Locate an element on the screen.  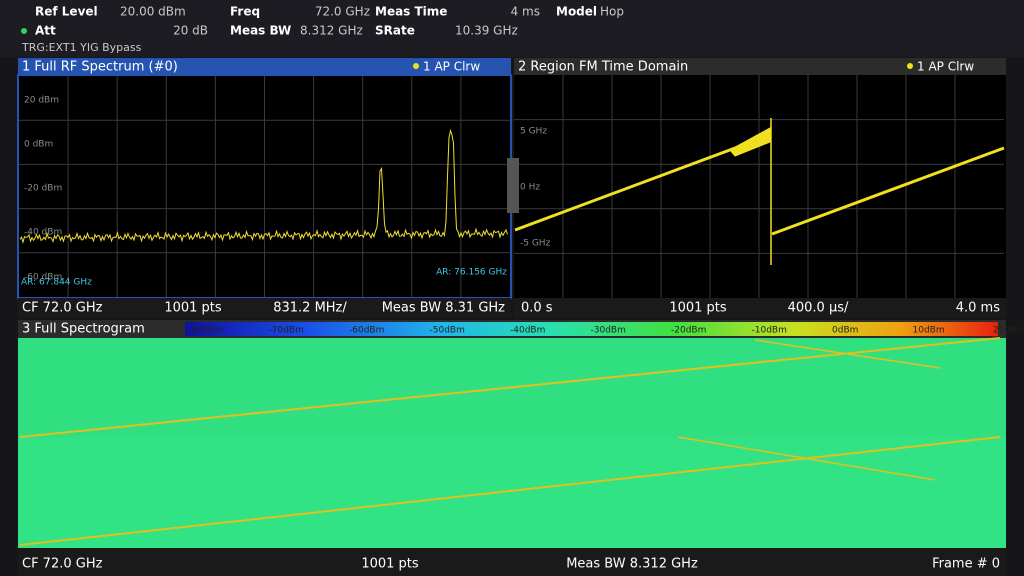
splitter is located at coordinates (513, 185).